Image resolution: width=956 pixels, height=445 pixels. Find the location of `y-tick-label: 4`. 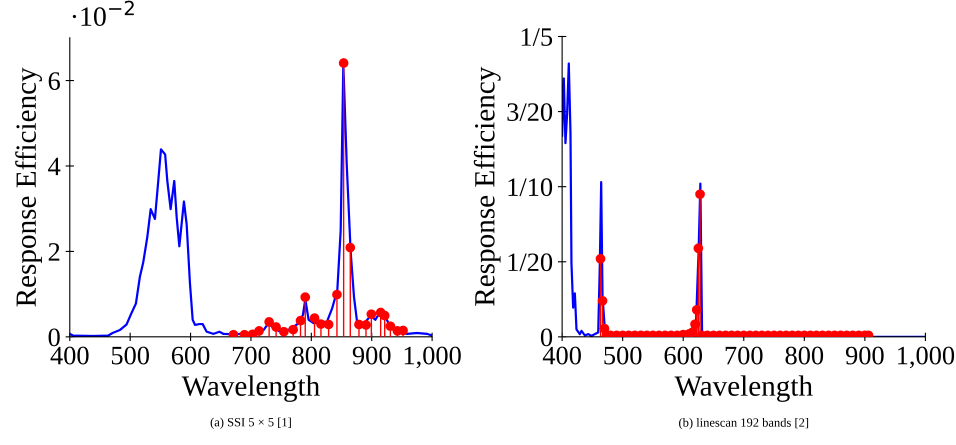

y-tick-label: 4 is located at coordinates (54, 167).